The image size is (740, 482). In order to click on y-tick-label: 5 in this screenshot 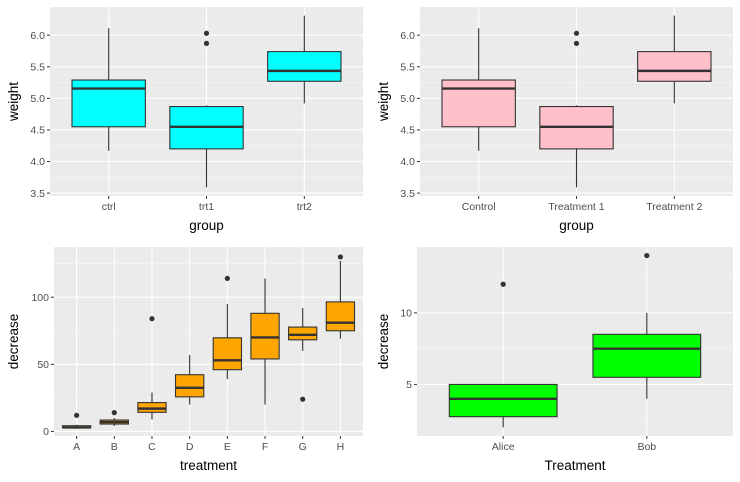, I will do `click(409, 385)`.